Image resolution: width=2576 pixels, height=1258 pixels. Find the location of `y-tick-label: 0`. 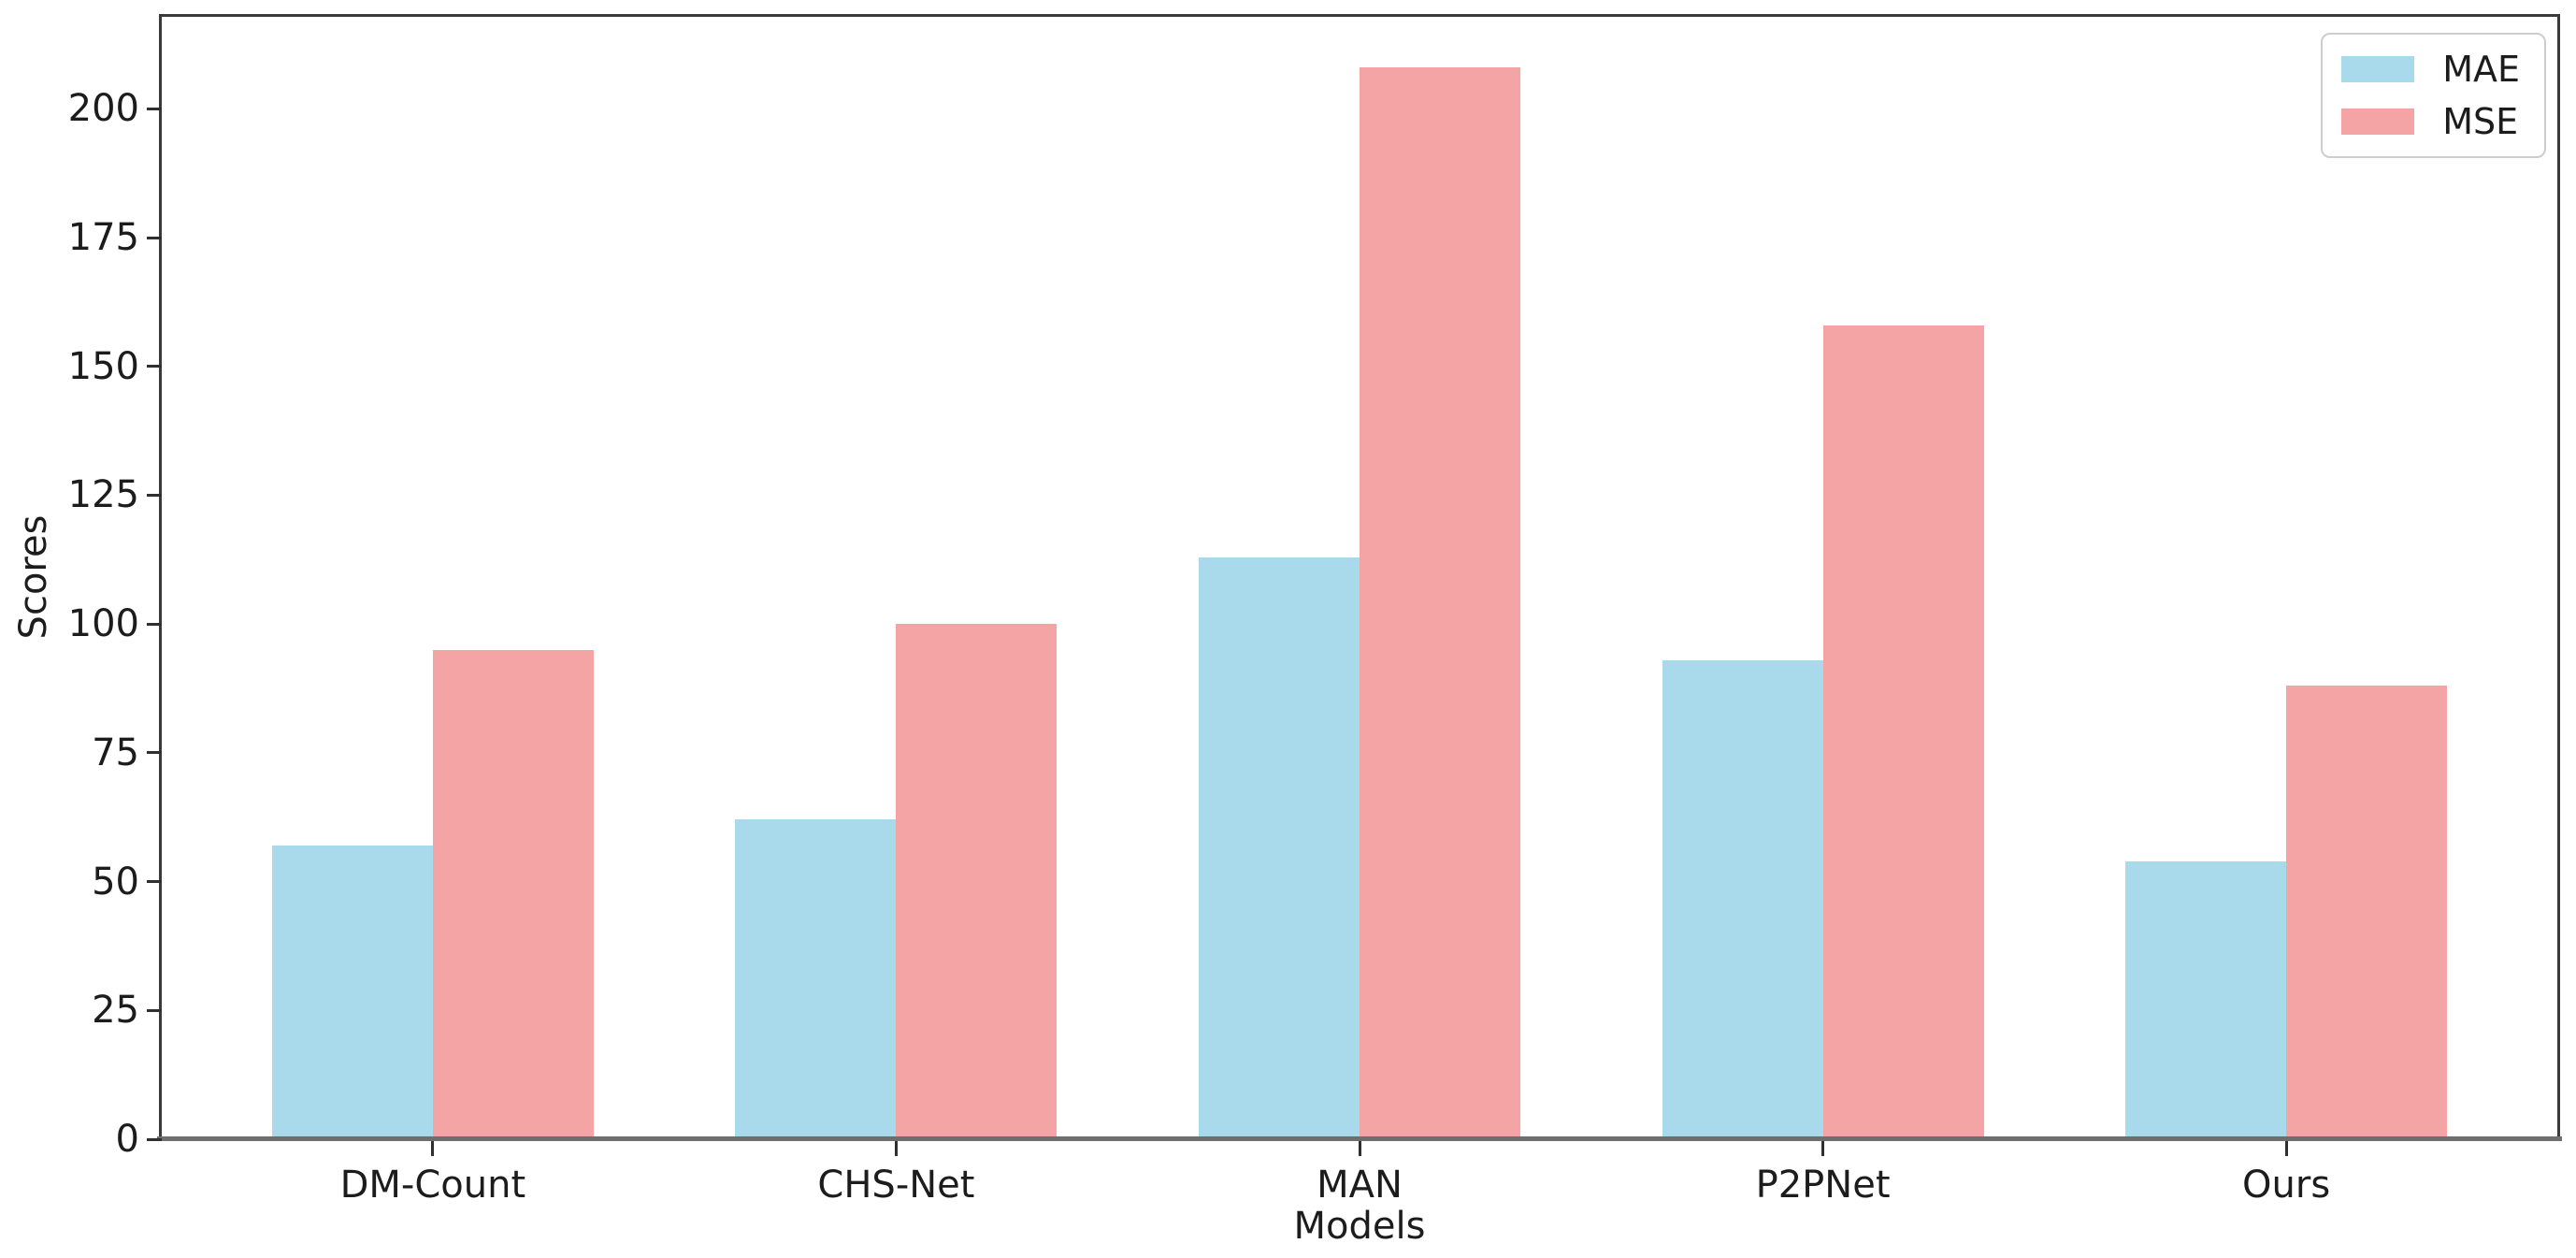

y-tick-label: 0 is located at coordinates (127, 1139).